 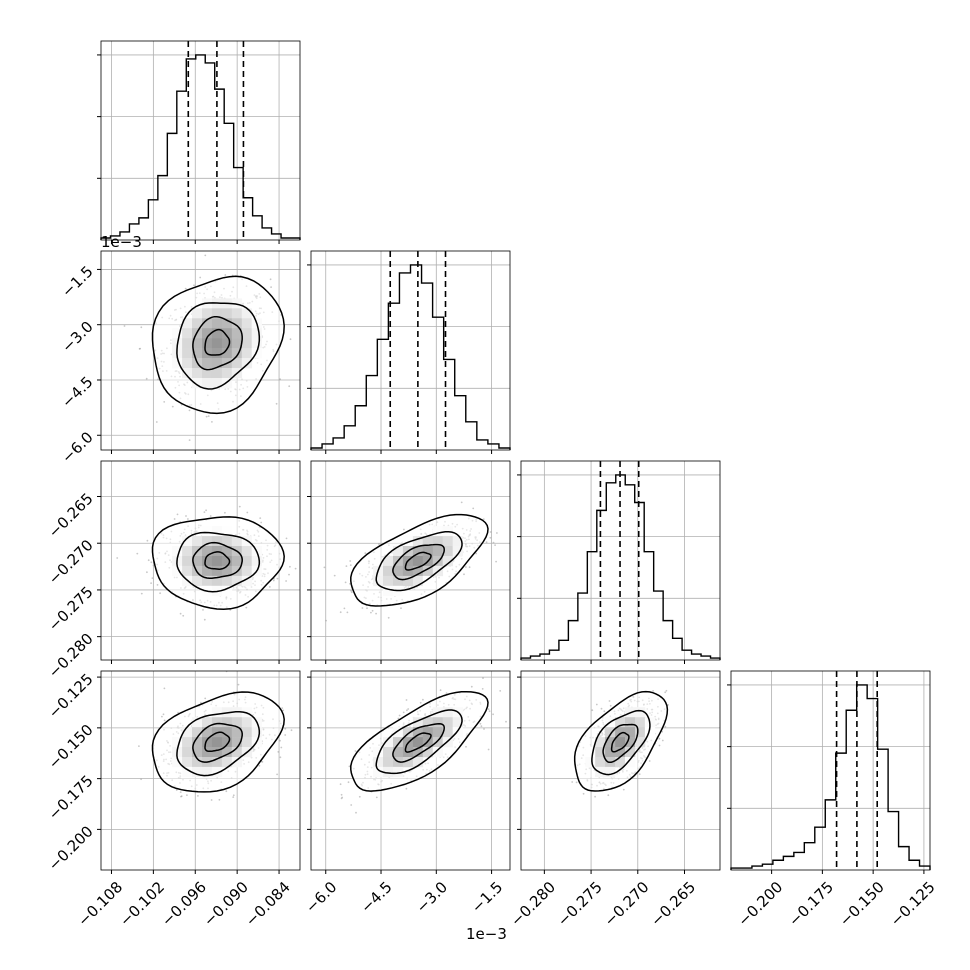 I want to click on x-tick-label: −6.0, so click(x=321, y=897).